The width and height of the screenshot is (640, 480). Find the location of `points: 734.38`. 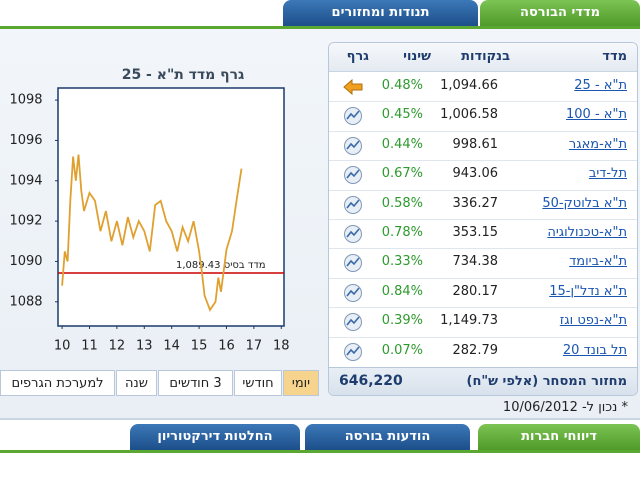

points: 734.38 is located at coordinates (475, 262).